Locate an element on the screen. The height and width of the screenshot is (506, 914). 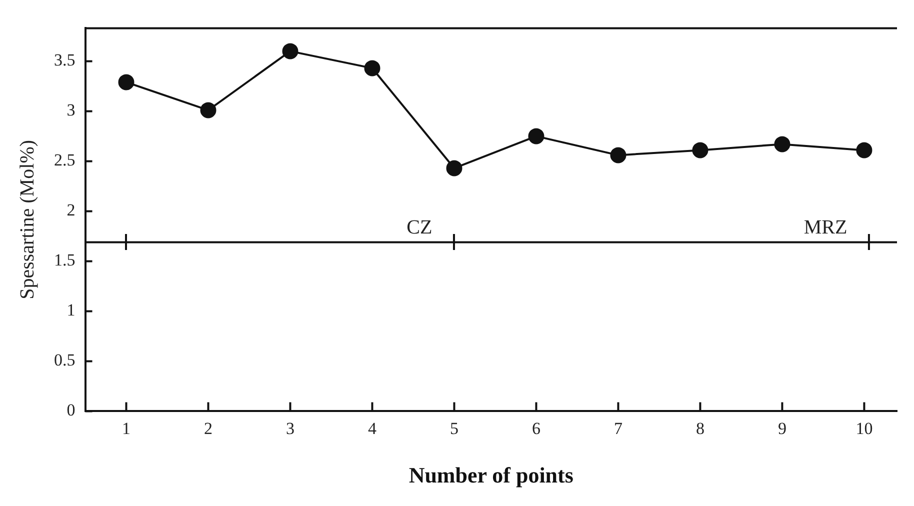
y-tick-label: 2 is located at coordinates (71, 210).